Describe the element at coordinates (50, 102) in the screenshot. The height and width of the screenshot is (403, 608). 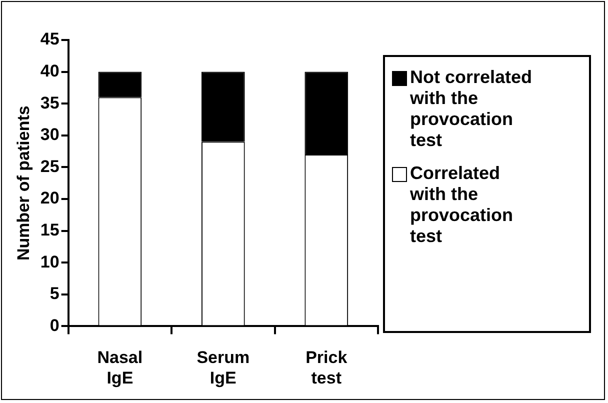
I see `y-tick-label: 35` at that location.